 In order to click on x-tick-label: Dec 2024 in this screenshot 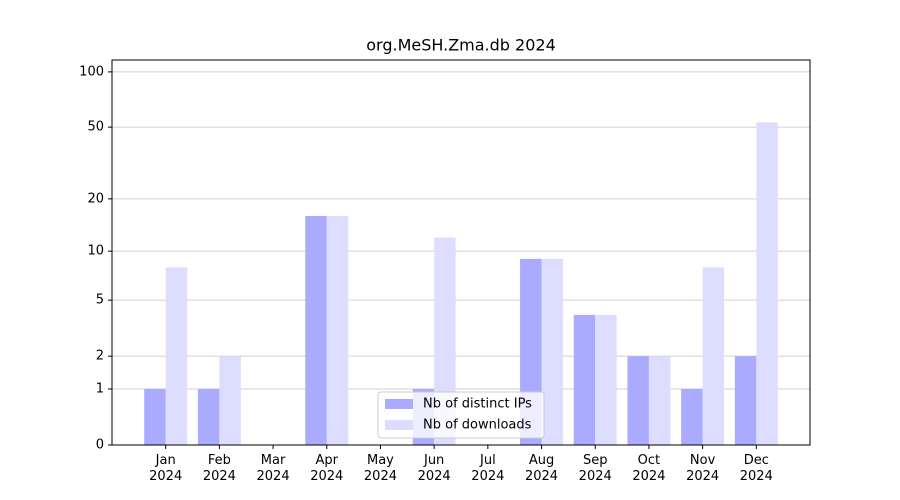, I will do `click(756, 468)`.